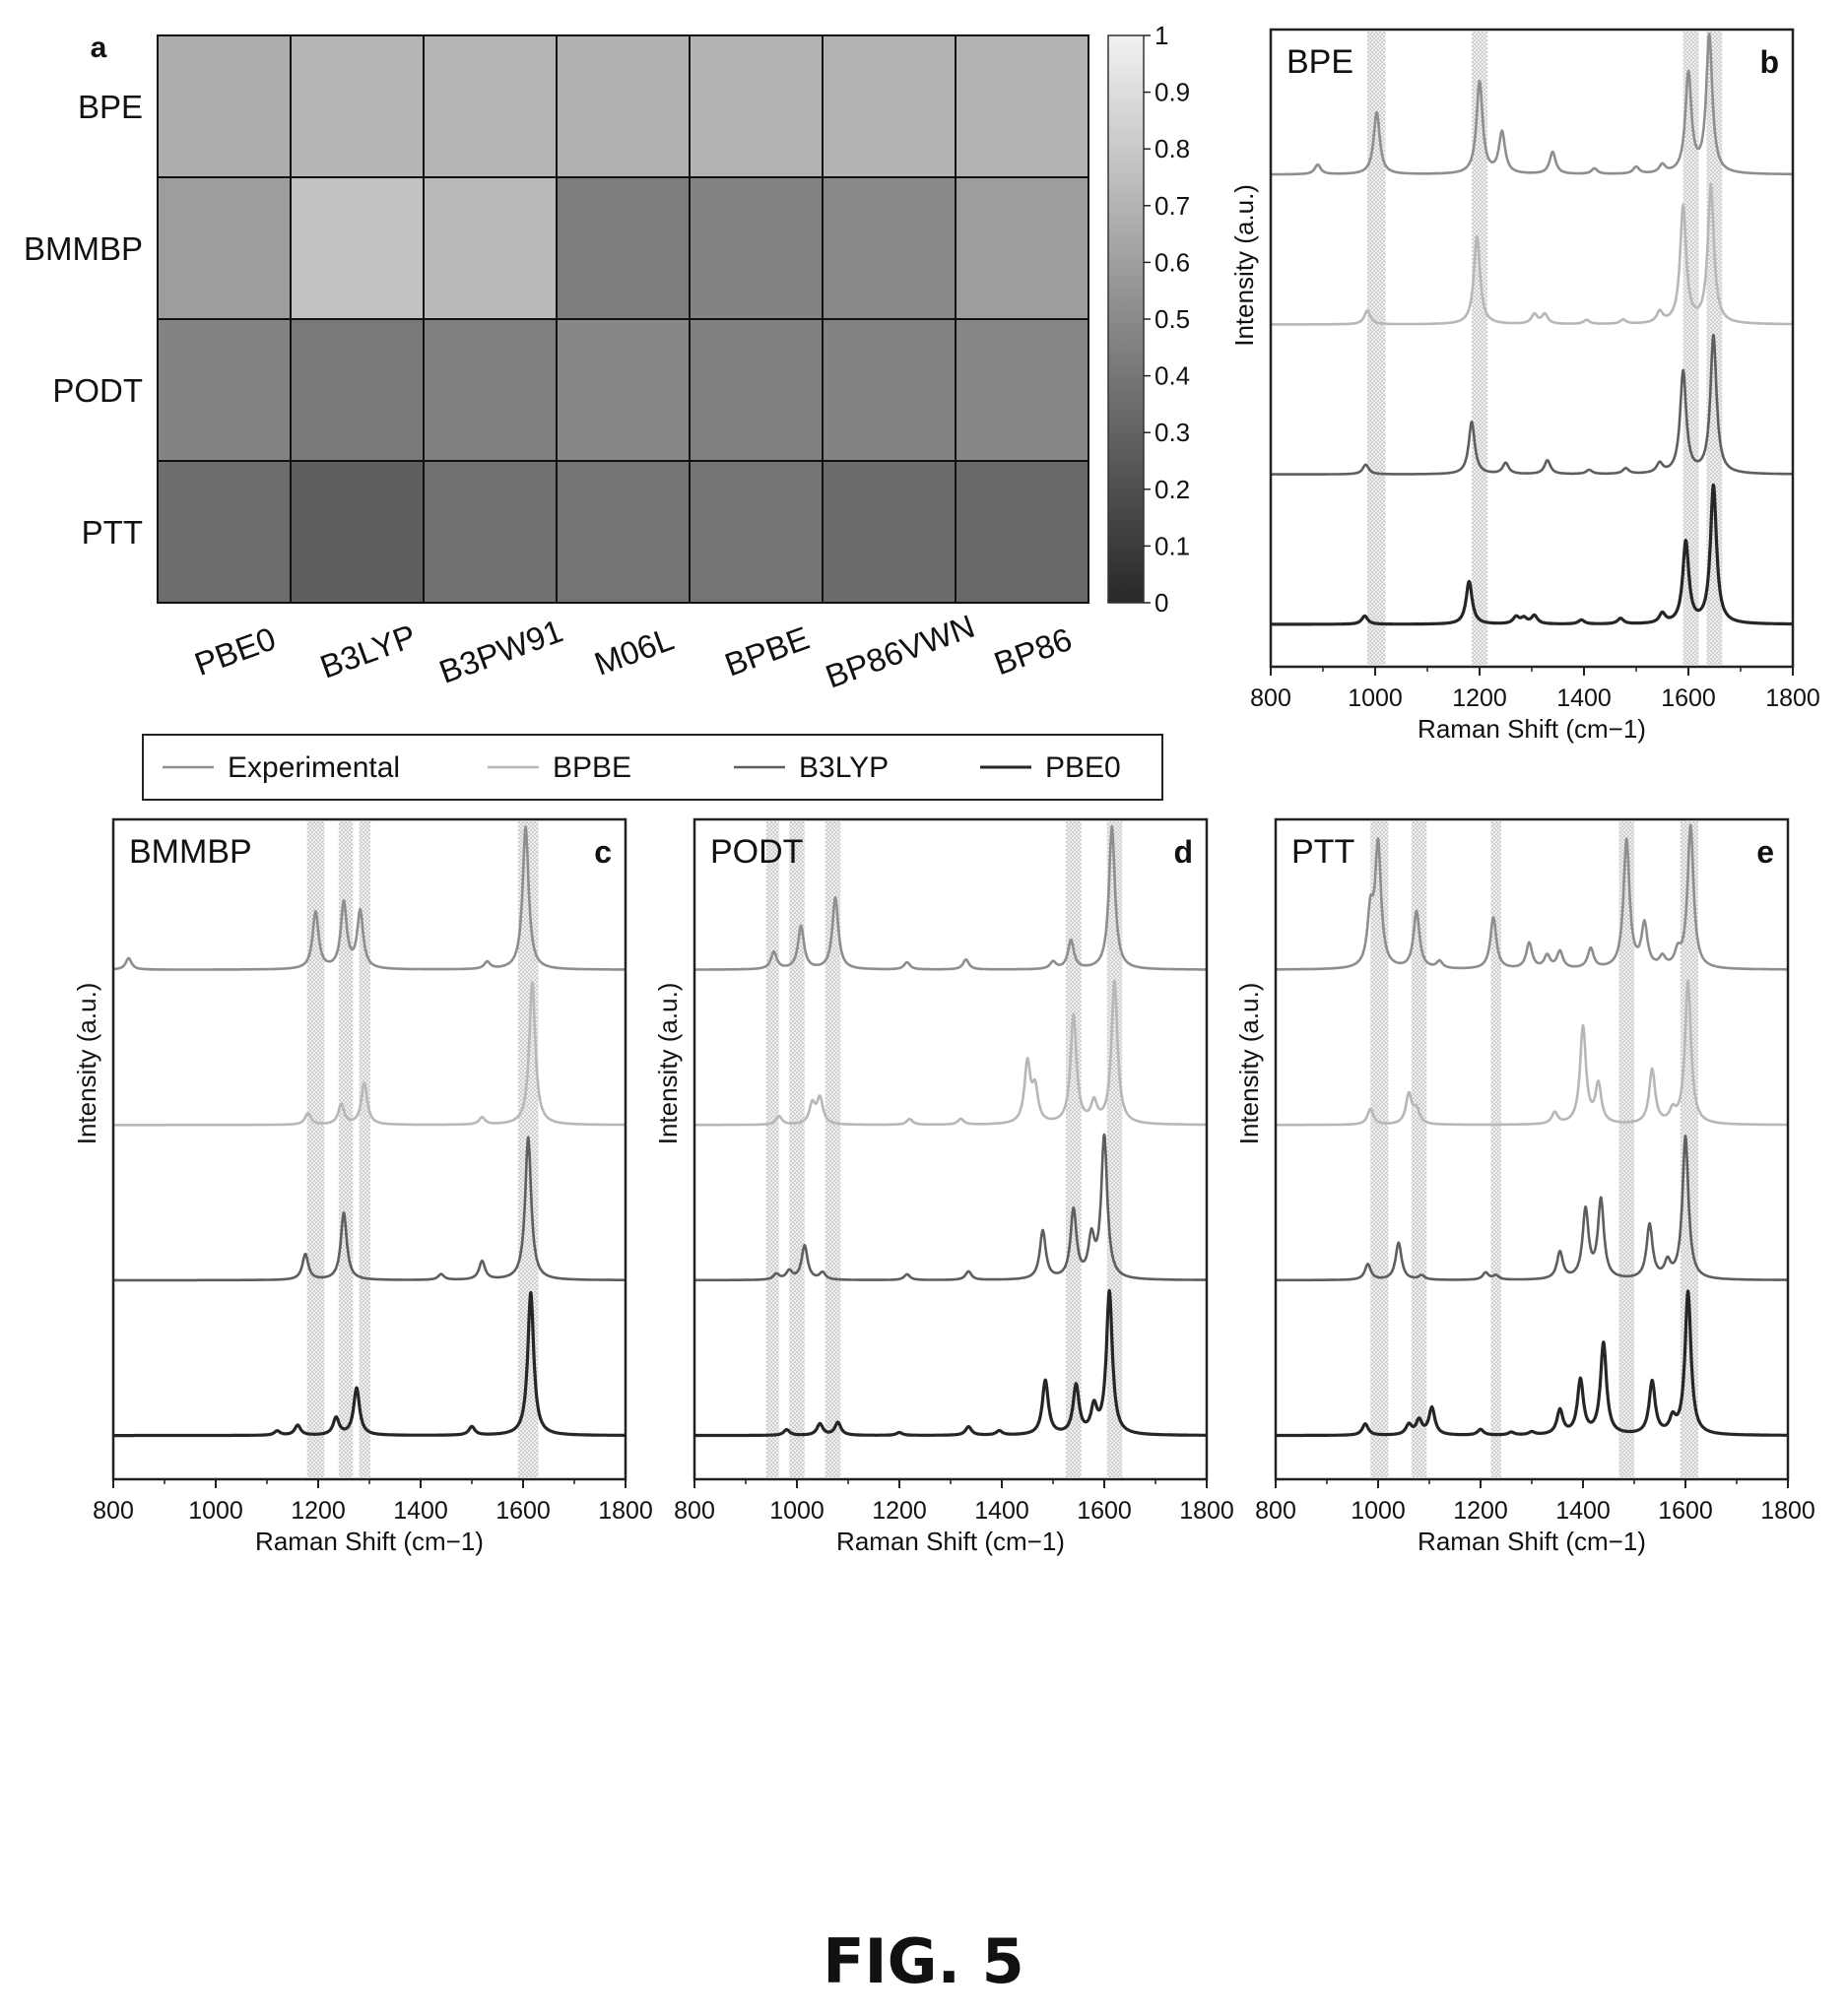 The height and width of the screenshot is (2016, 1847). I want to click on colorbar-tick-label: 0.8, so click(1172, 148).